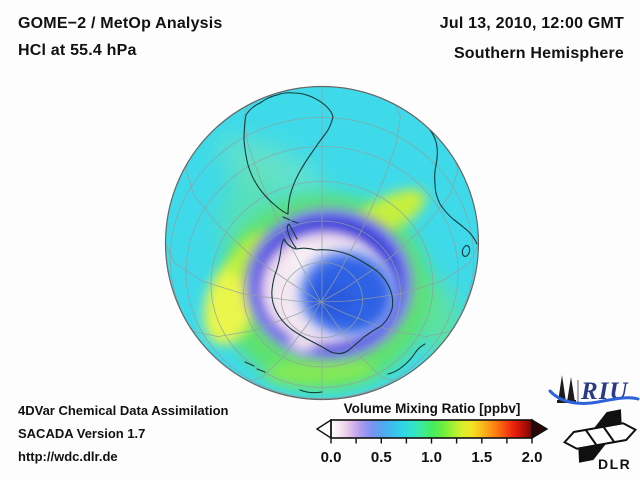 The image size is (640, 480). I want to click on coastline-antarctic-peninsula, so click(292, 236).